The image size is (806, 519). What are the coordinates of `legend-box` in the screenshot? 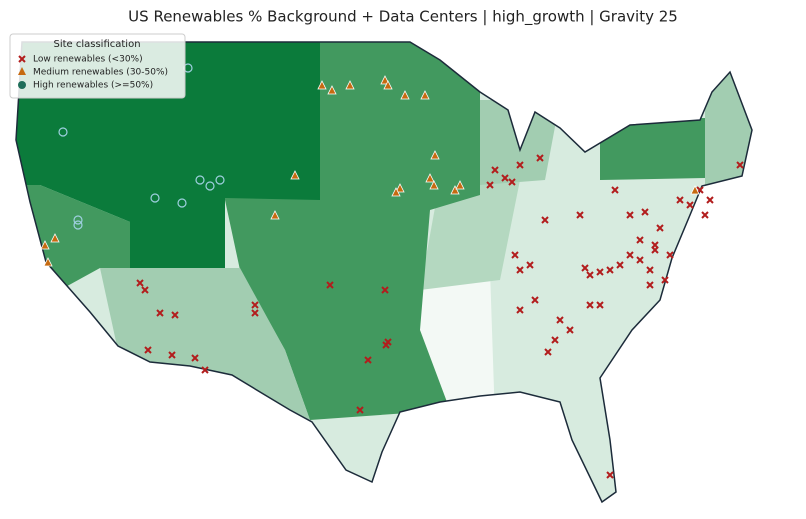 It's located at (97, 66).